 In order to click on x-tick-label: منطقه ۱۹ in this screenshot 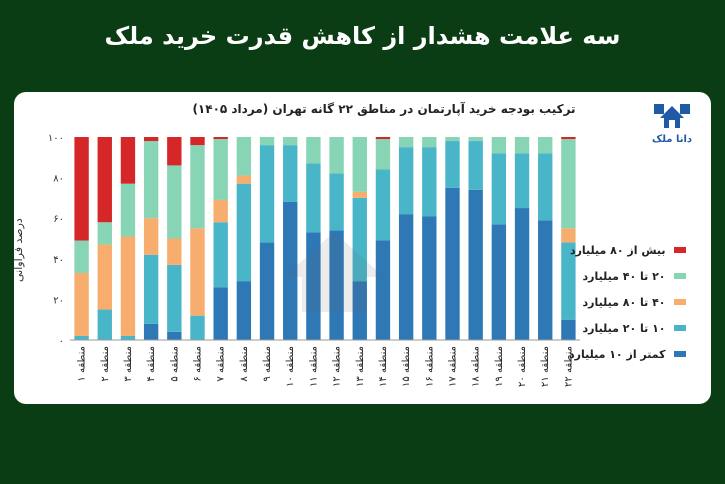, I will do `click(499, 366)`.